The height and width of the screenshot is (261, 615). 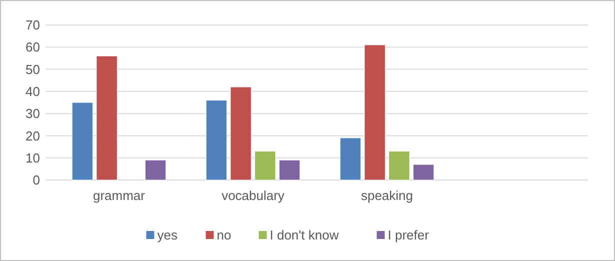 What do you see at coordinates (224, 235) in the screenshot?
I see `legend-label: no` at bounding box center [224, 235].